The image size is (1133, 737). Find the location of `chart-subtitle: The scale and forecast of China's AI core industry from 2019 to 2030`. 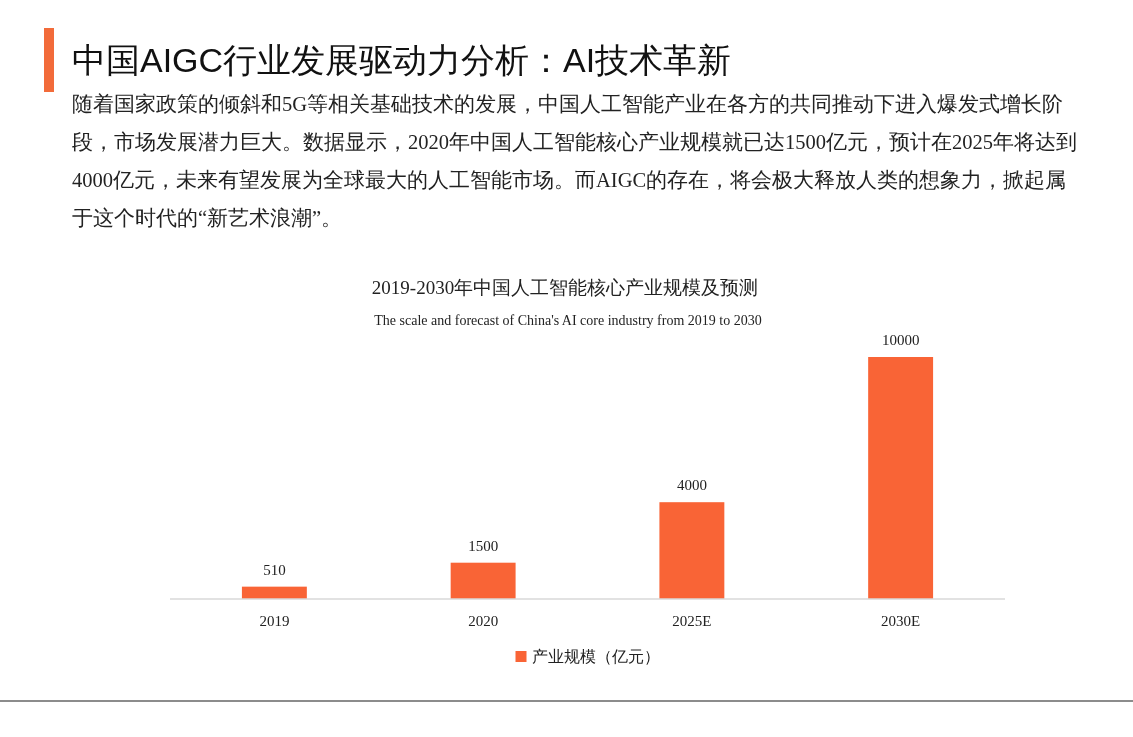

chart-subtitle: The scale and forecast of China's AI core industry from 2019 to 2030 is located at coordinates (568, 320).